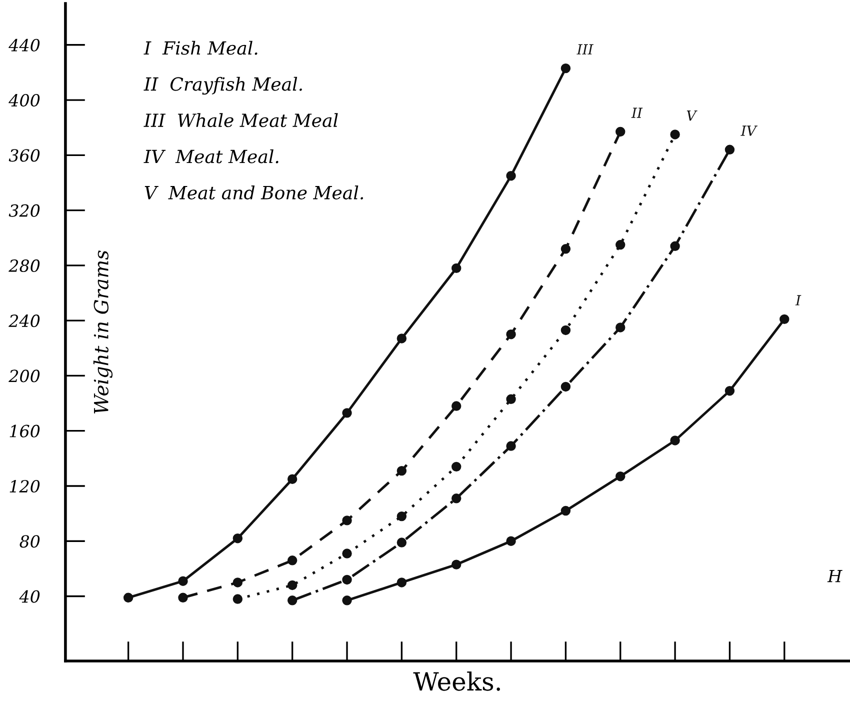 Image resolution: width=850 pixels, height=707 pixels. Describe the element at coordinates (211, 156) in the screenshot. I see `annotation: IV Meat Meal.` at that location.